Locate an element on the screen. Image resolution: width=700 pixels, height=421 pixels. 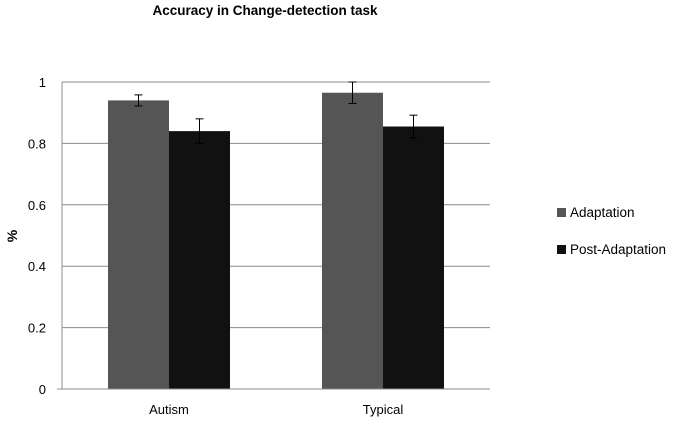
x-tick-label: Typical is located at coordinates (383, 409).